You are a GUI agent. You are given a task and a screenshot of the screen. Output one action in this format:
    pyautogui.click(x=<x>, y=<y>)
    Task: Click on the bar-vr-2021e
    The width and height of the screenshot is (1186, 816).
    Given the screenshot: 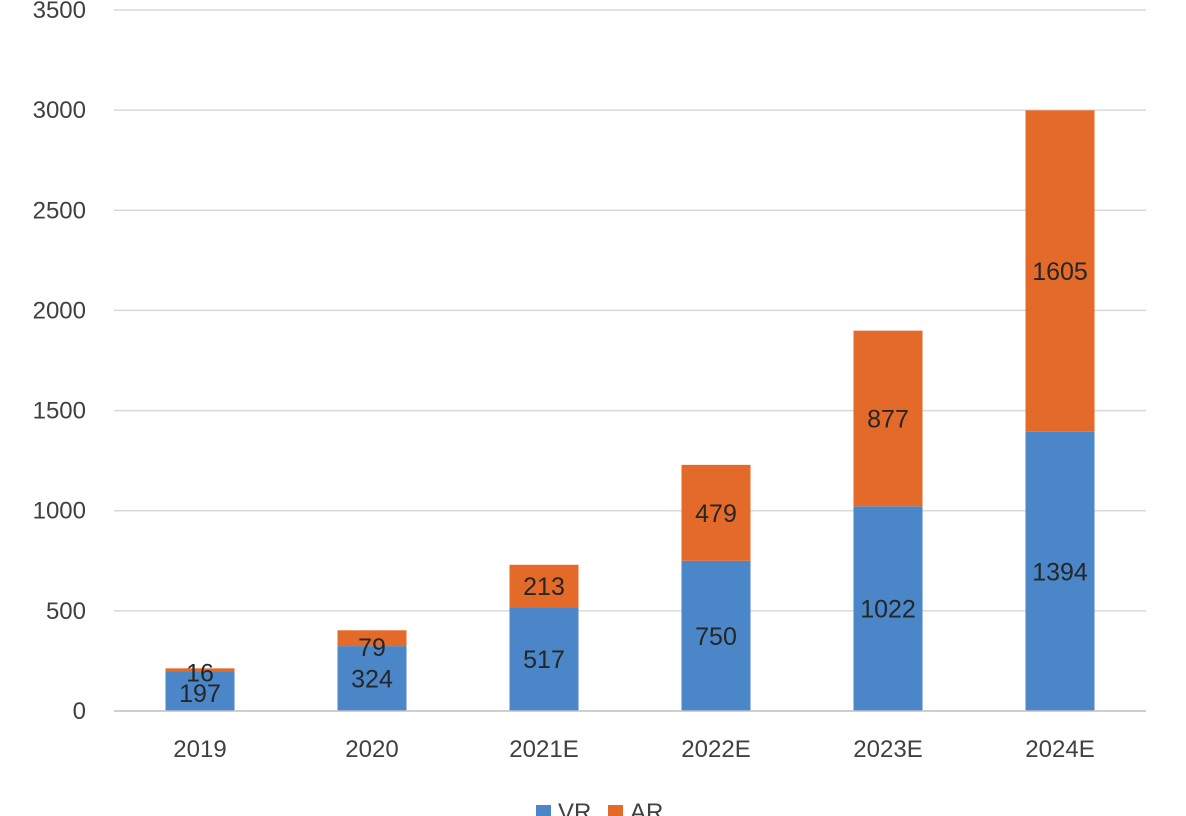 What is the action you would take?
    pyautogui.click(x=544, y=659)
    